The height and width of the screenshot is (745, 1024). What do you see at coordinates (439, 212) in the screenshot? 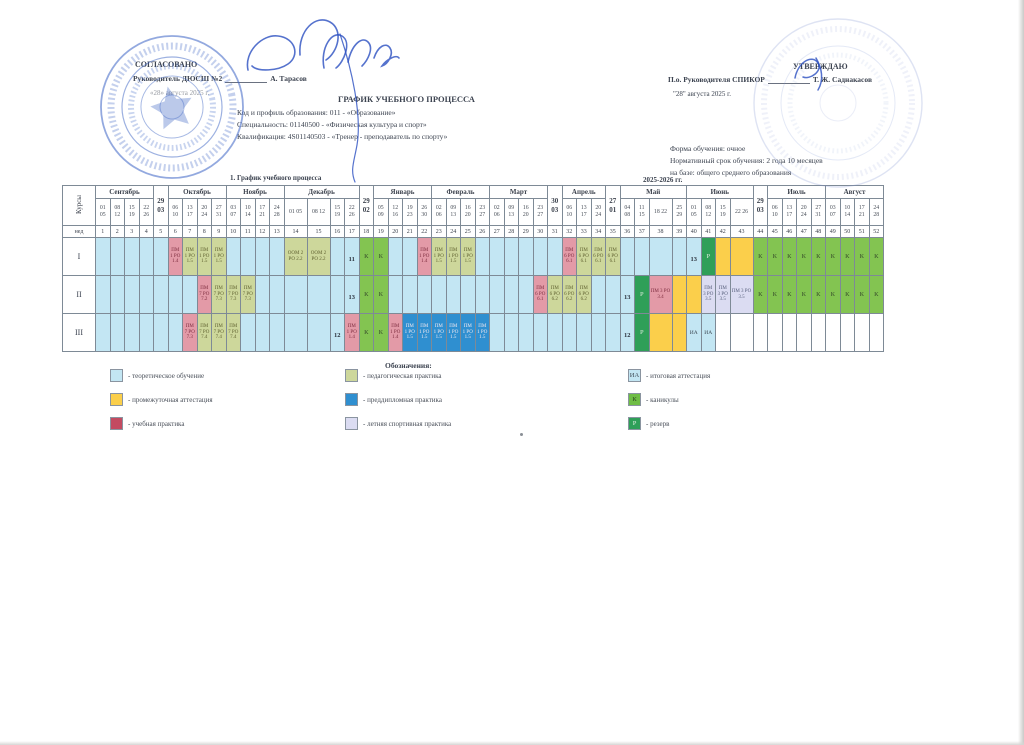
I see `week-dates-cell: 02 06` at bounding box center [439, 212].